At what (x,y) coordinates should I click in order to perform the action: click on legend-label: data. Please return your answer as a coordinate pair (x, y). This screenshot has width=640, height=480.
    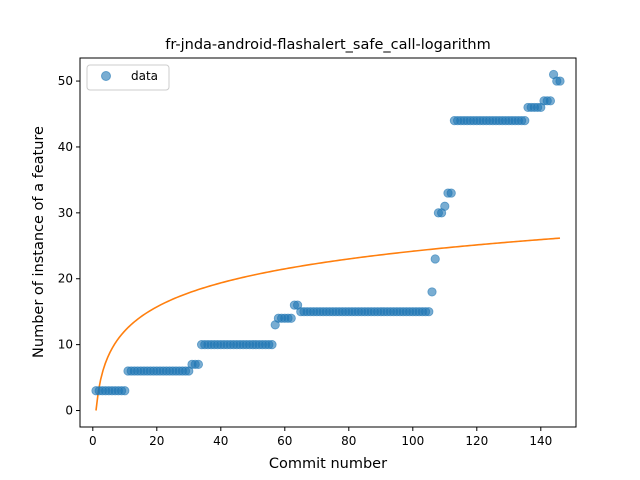
    Looking at the image, I should click on (144, 76).